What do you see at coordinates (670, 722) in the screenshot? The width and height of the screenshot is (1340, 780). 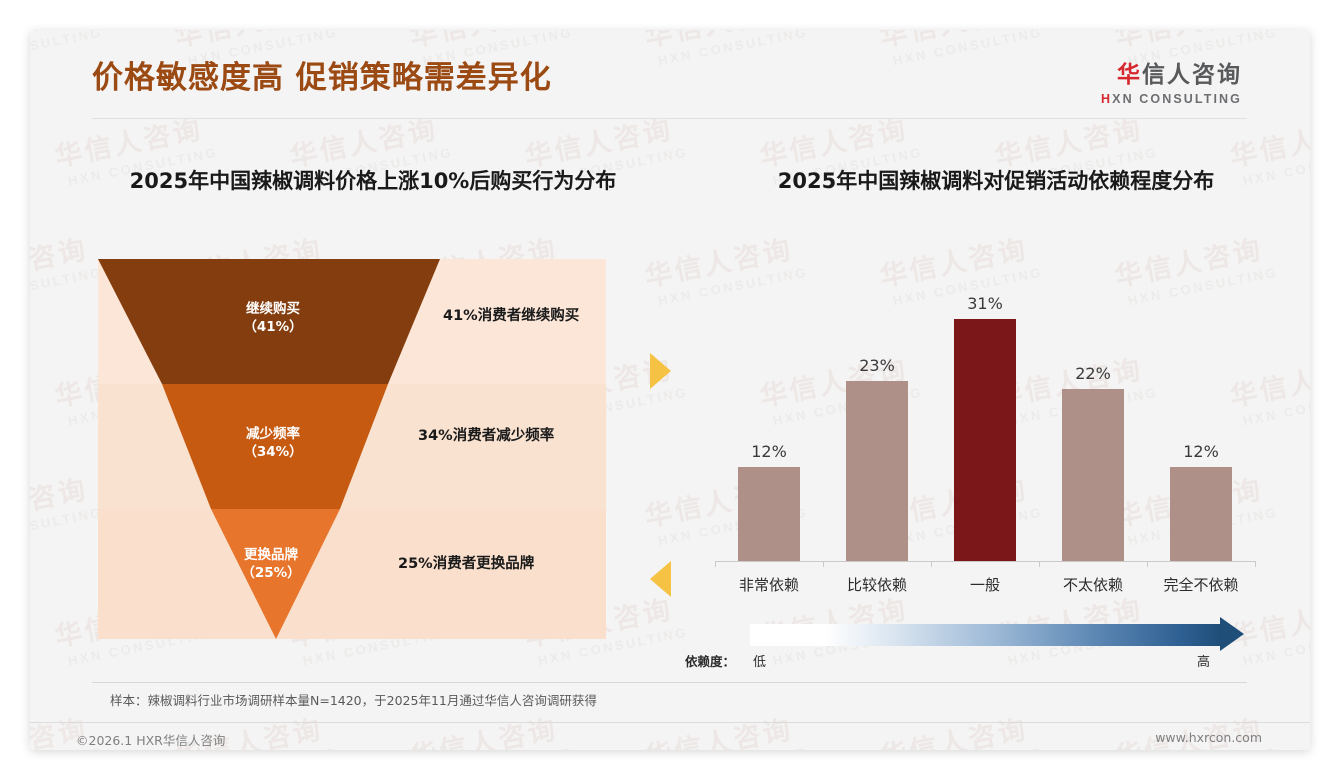 I see `footer-divider` at bounding box center [670, 722].